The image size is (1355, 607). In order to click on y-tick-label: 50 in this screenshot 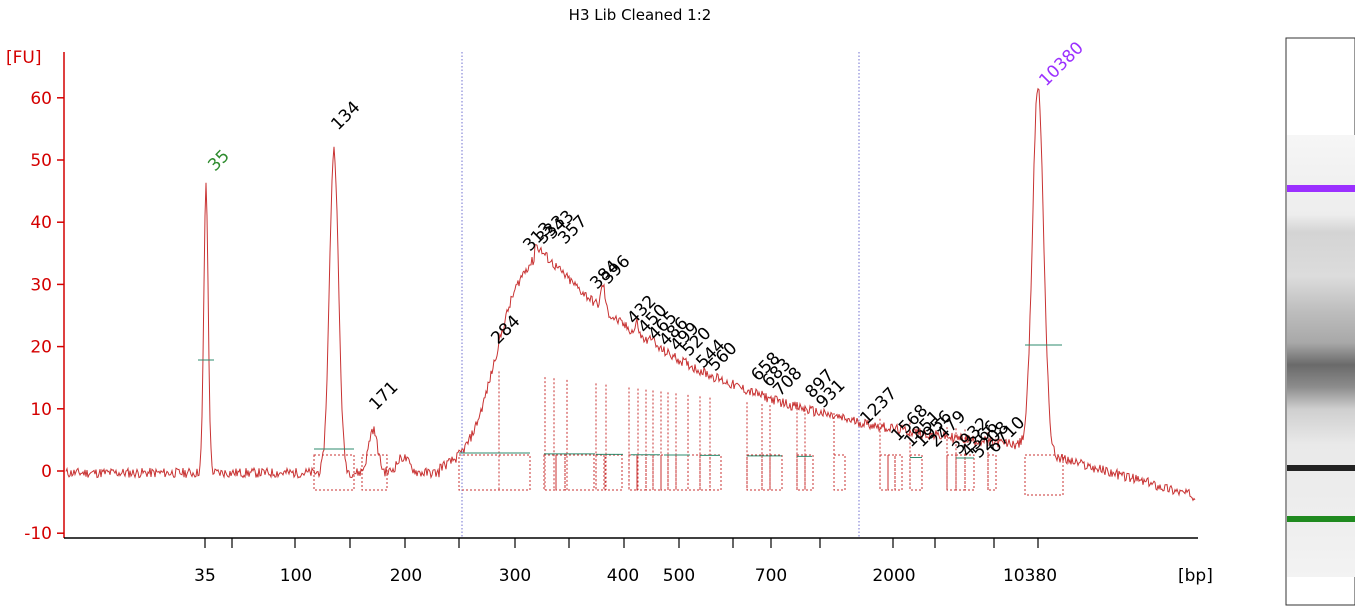, I will do `click(41, 161)`.